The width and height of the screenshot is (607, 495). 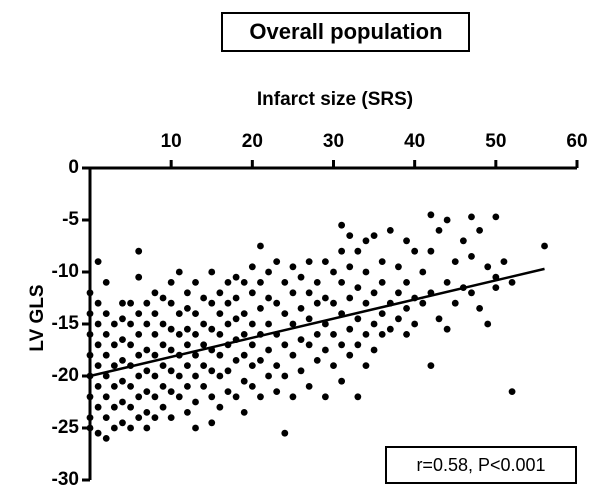 I want to click on y-tick-label: 0, so click(x=73, y=167).